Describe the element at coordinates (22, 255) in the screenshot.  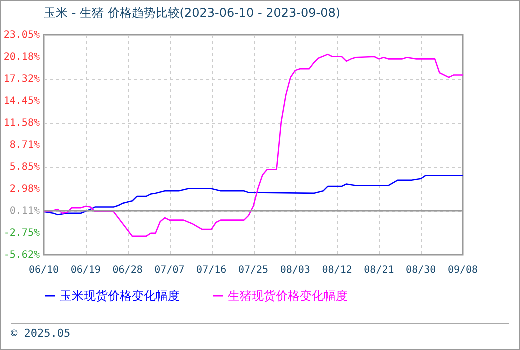
I see `y-tick-label: -5.62%` at that location.